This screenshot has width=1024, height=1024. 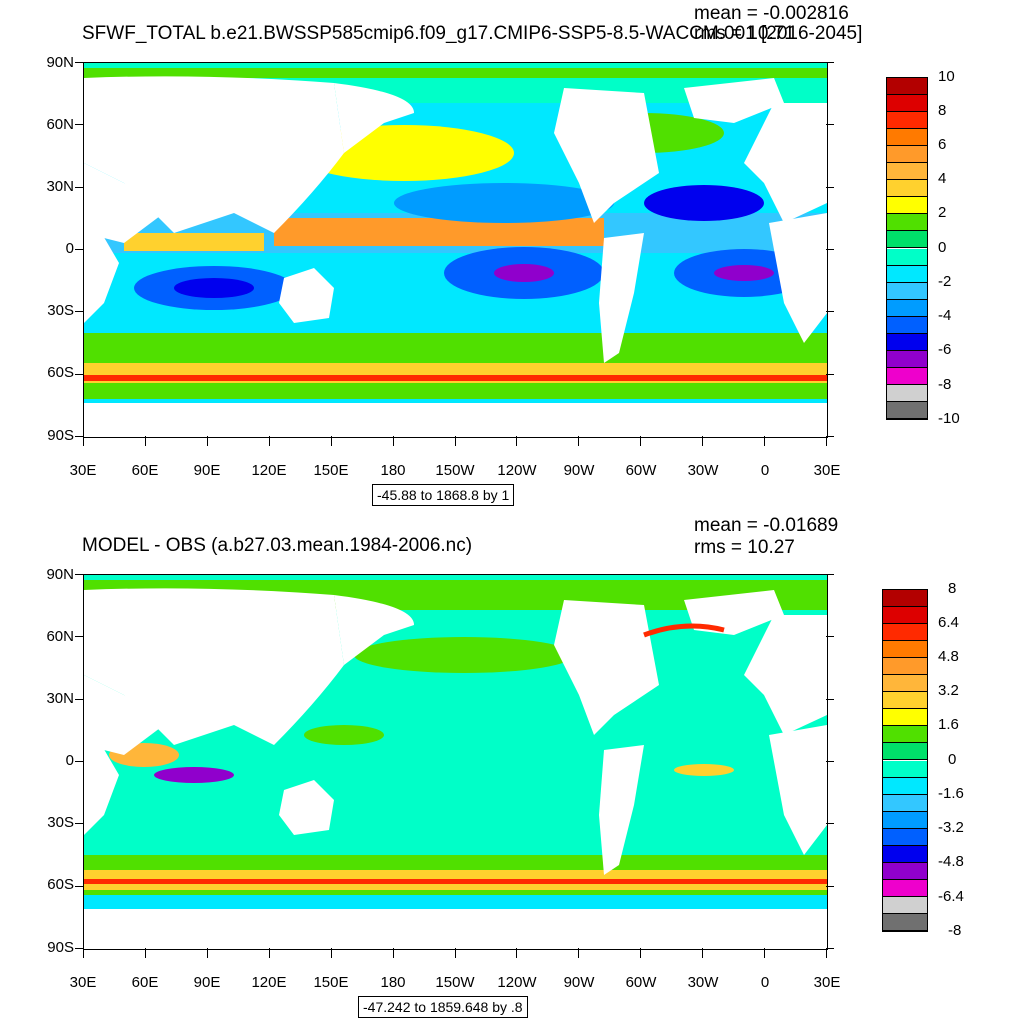 I want to click on colorbar-label: 3.2, so click(x=948, y=690).